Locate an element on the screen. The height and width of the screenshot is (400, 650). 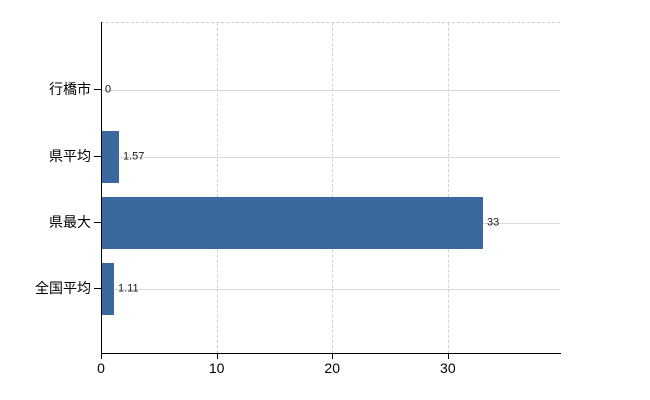
bar-value-label: 1.11 is located at coordinates (128, 288).